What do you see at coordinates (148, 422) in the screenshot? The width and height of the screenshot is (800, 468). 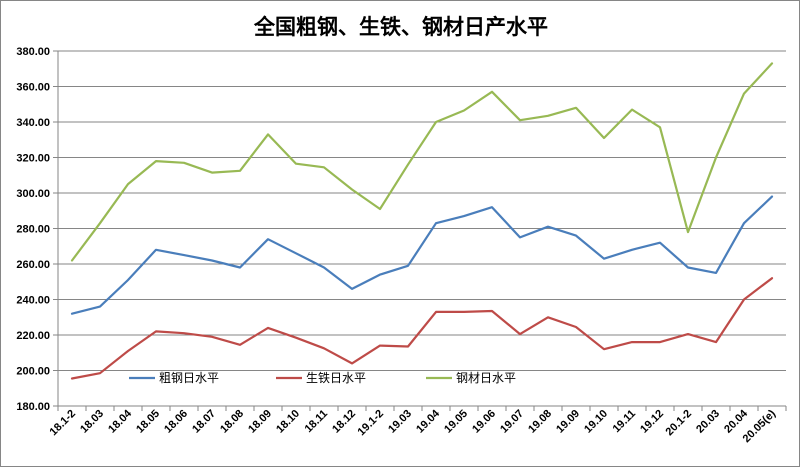 I see `x-tick-label: 18.05` at bounding box center [148, 422].